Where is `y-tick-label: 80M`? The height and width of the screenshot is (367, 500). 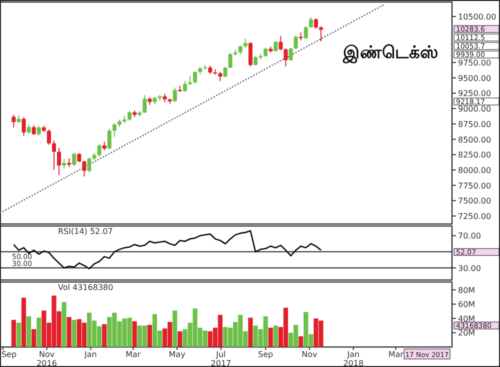
y-tick-label: 80M is located at coordinates (467, 290).